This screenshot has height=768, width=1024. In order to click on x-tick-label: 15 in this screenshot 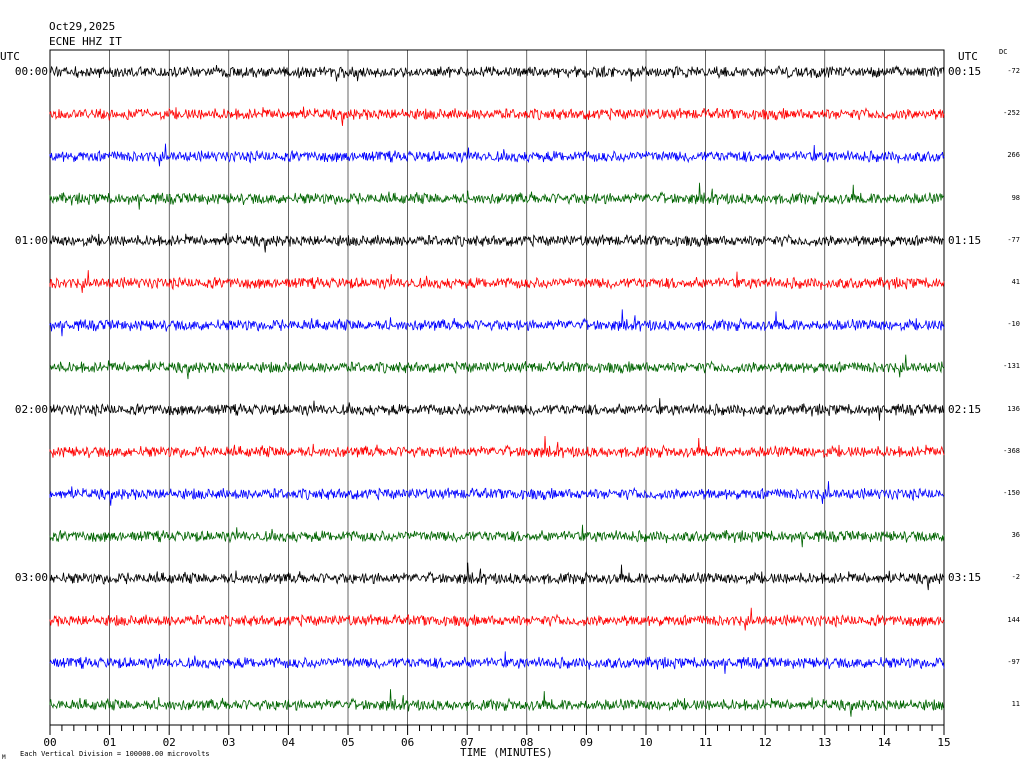, I will do `click(944, 742)`.